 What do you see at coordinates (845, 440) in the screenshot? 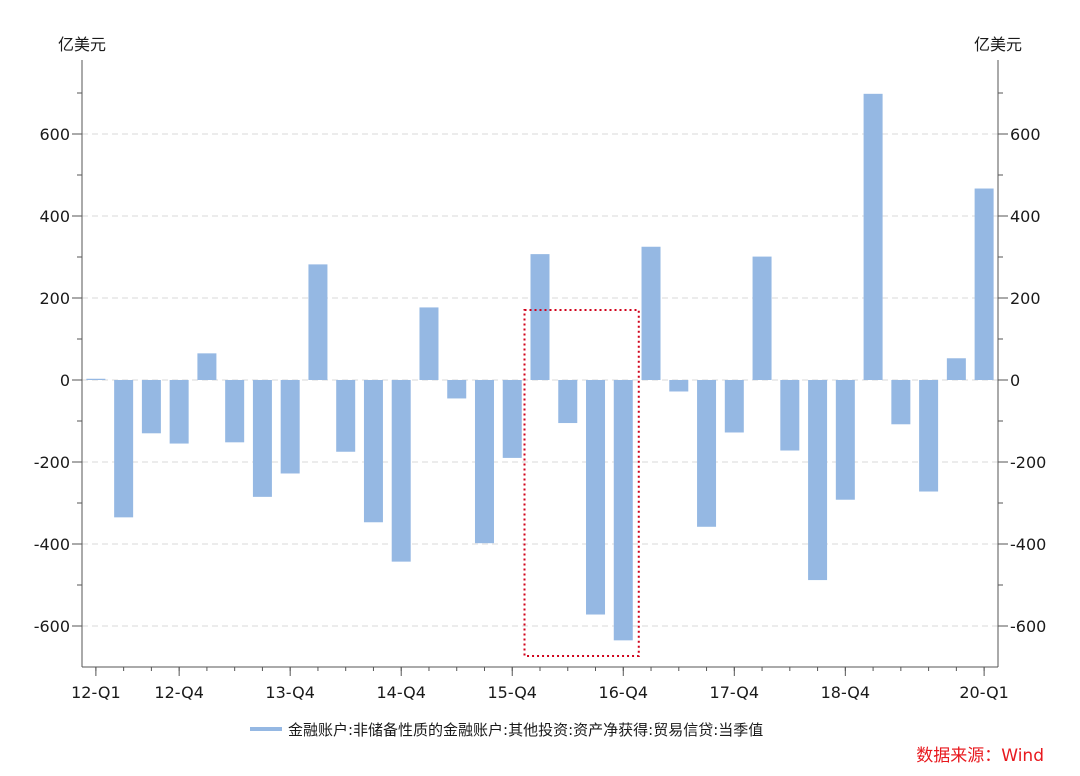
I see `bar-18-Q4` at bounding box center [845, 440].